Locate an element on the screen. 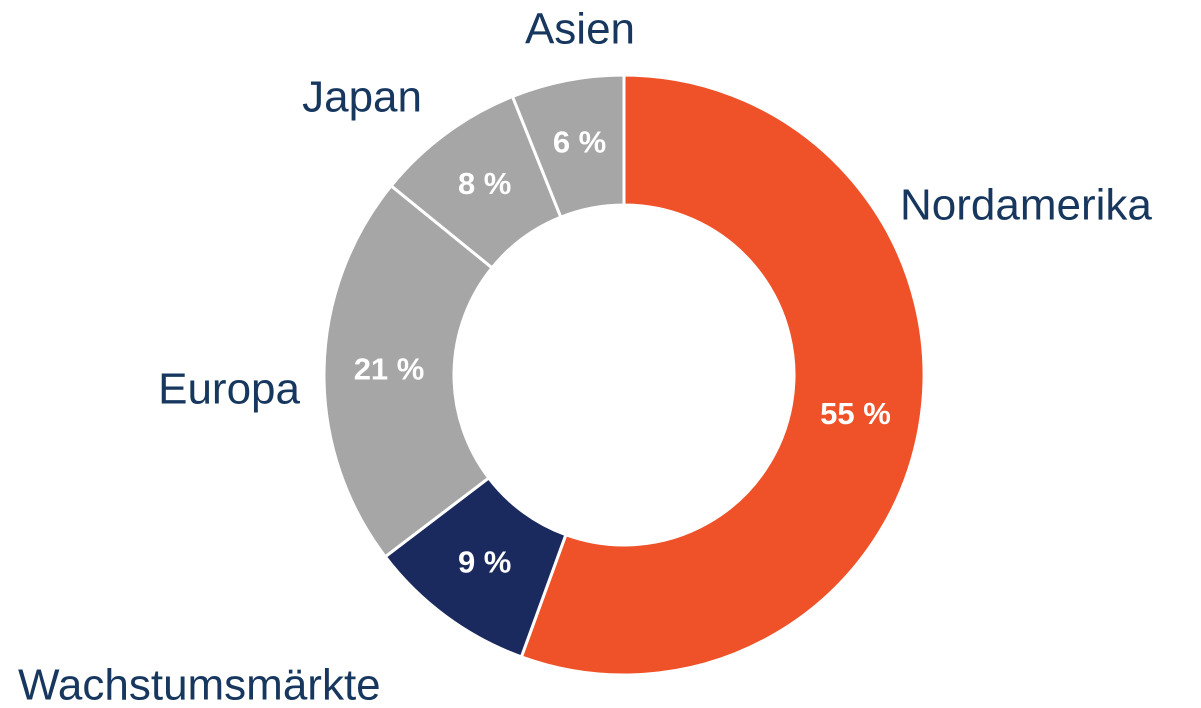  category-label: Nordamerika is located at coordinates (1026, 205).